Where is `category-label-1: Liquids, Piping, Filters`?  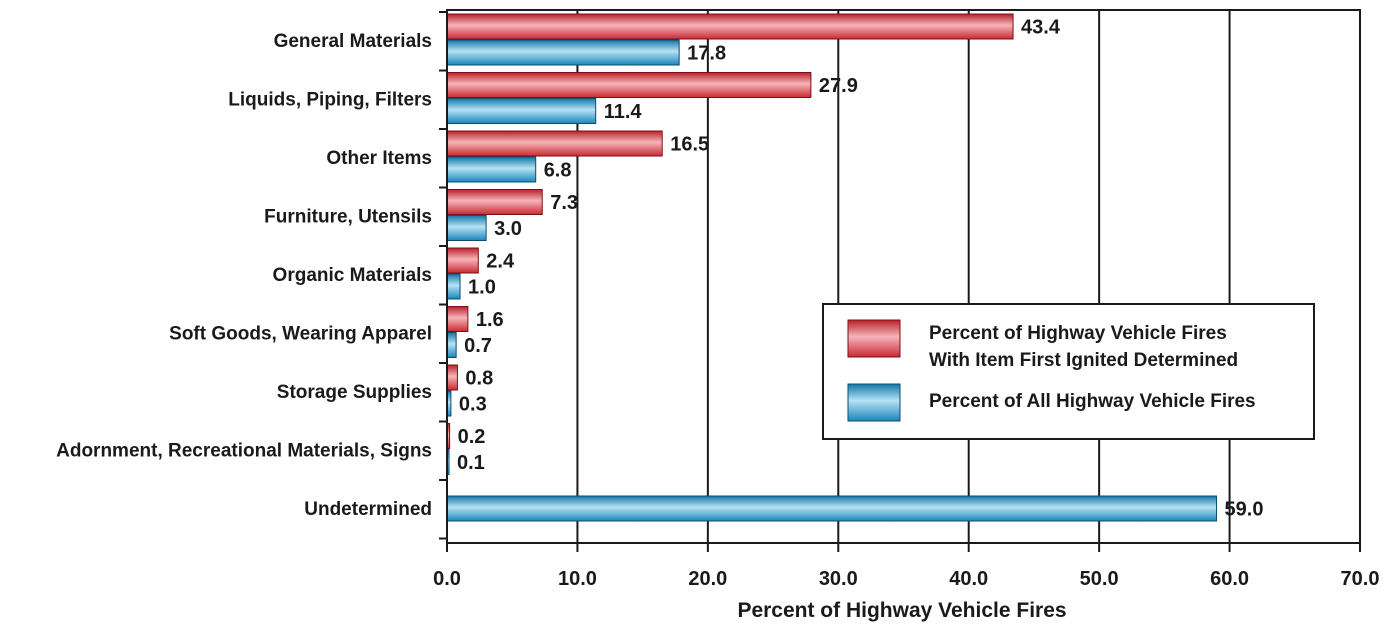 category-label-1: Liquids, Piping, Filters is located at coordinates (330, 100).